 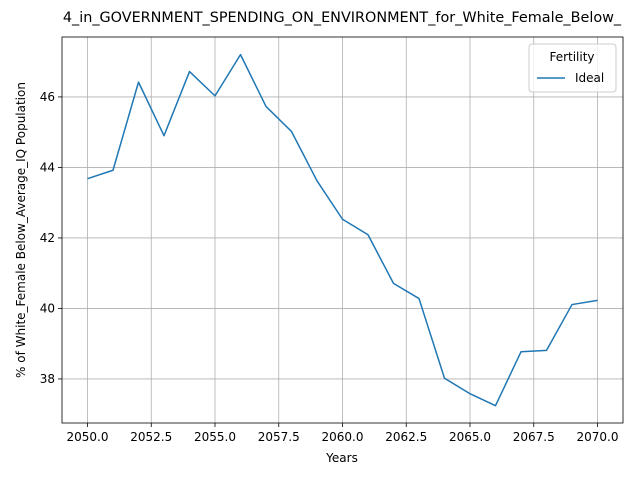 I want to click on x-tick-label: 2057.5, so click(x=279, y=437).